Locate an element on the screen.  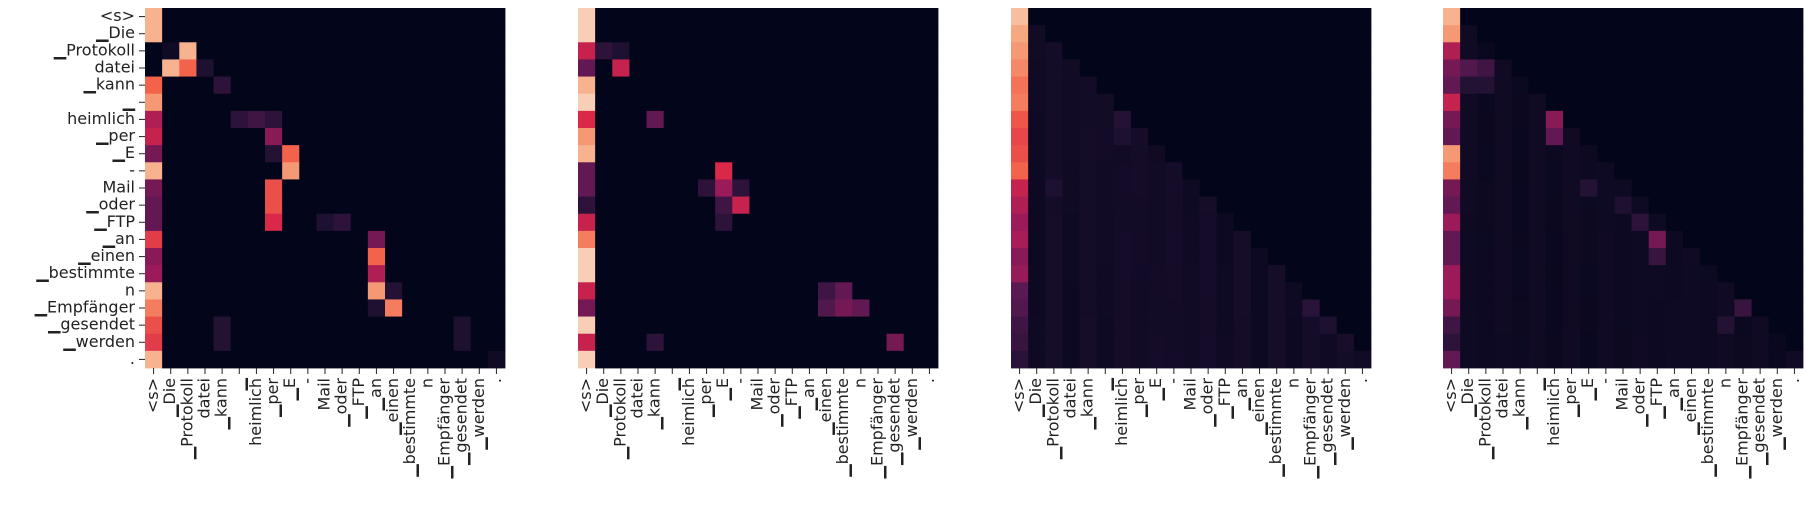
x-tick-label: ▁einen is located at coordinates (825, 407).